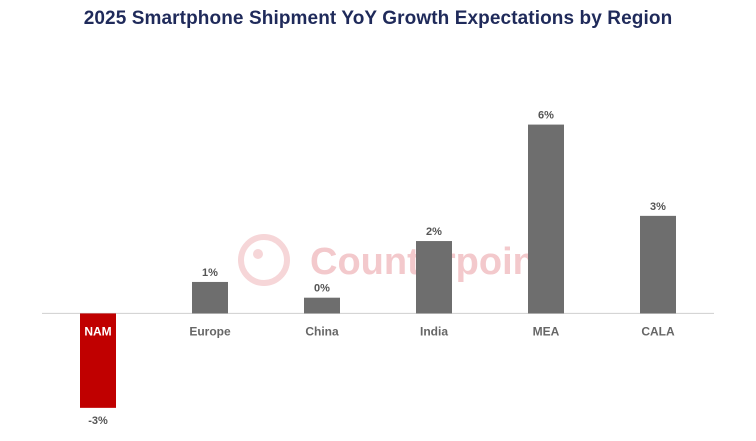 The image size is (756, 441). I want to click on bar-cala, so click(658, 264).